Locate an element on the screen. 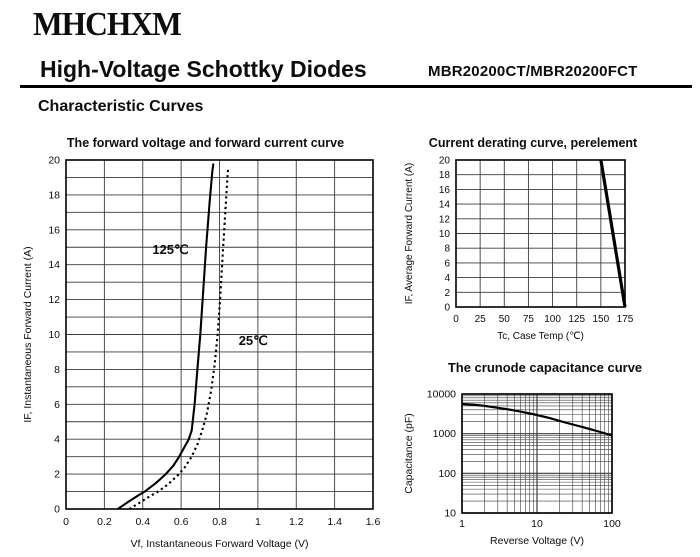 The height and width of the screenshot is (557, 700). section-title: Characteristic Curves is located at coordinates (121, 106).